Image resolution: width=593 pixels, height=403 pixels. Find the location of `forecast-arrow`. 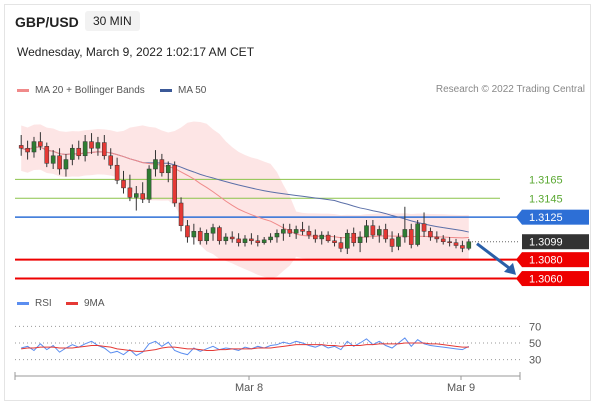

forecast-arrow is located at coordinates (493, 256).